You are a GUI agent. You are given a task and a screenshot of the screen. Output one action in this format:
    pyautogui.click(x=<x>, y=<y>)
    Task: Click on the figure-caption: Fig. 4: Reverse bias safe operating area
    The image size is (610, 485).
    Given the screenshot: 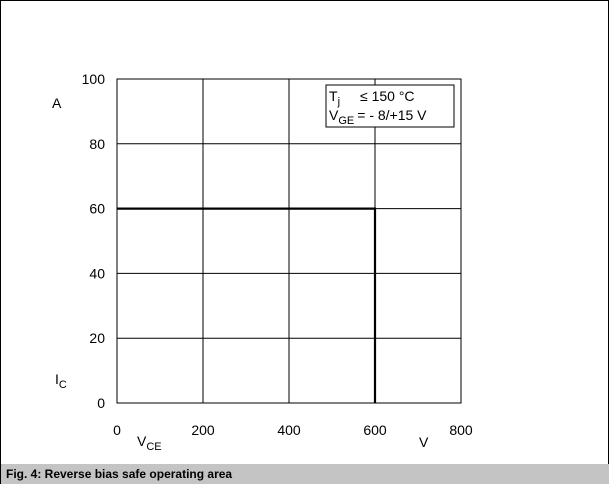 What is the action you would take?
    pyautogui.click(x=119, y=474)
    